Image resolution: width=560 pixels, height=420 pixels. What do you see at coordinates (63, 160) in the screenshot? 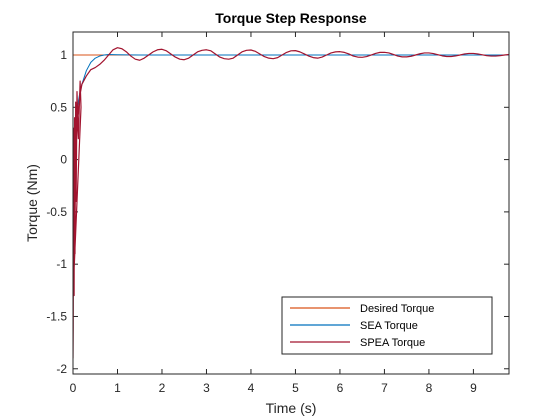
I see `y-tick-label: 0` at bounding box center [63, 160].